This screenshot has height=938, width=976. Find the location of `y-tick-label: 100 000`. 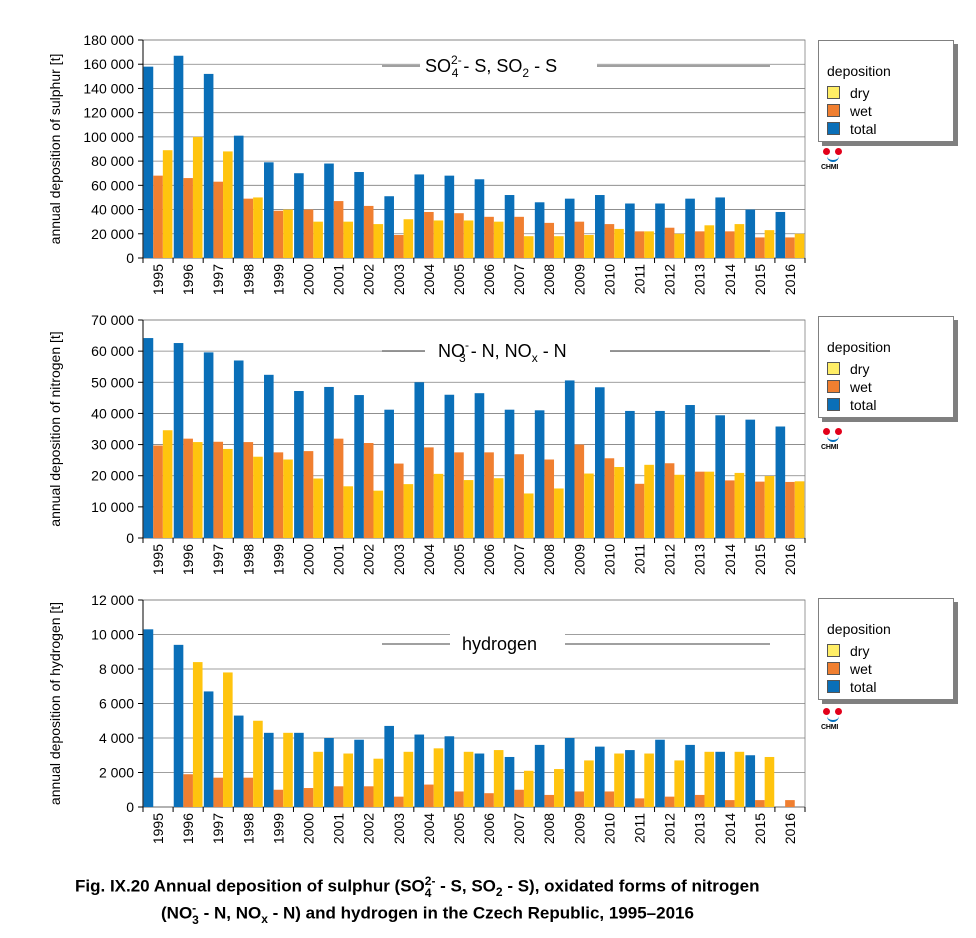

y-tick-label: 100 000 is located at coordinates (108, 137).